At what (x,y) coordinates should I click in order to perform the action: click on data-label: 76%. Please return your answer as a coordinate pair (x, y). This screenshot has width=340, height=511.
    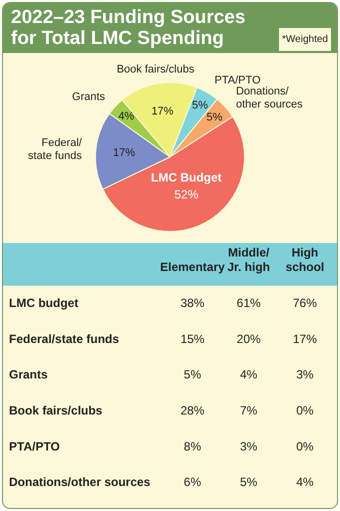
    Looking at the image, I should click on (305, 303).